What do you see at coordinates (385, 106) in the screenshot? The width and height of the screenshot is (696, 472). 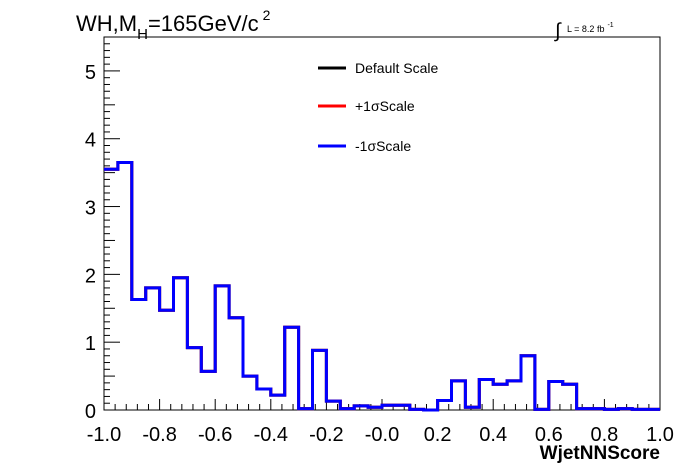 I see `legend-label: +1σScale` at bounding box center [385, 106].